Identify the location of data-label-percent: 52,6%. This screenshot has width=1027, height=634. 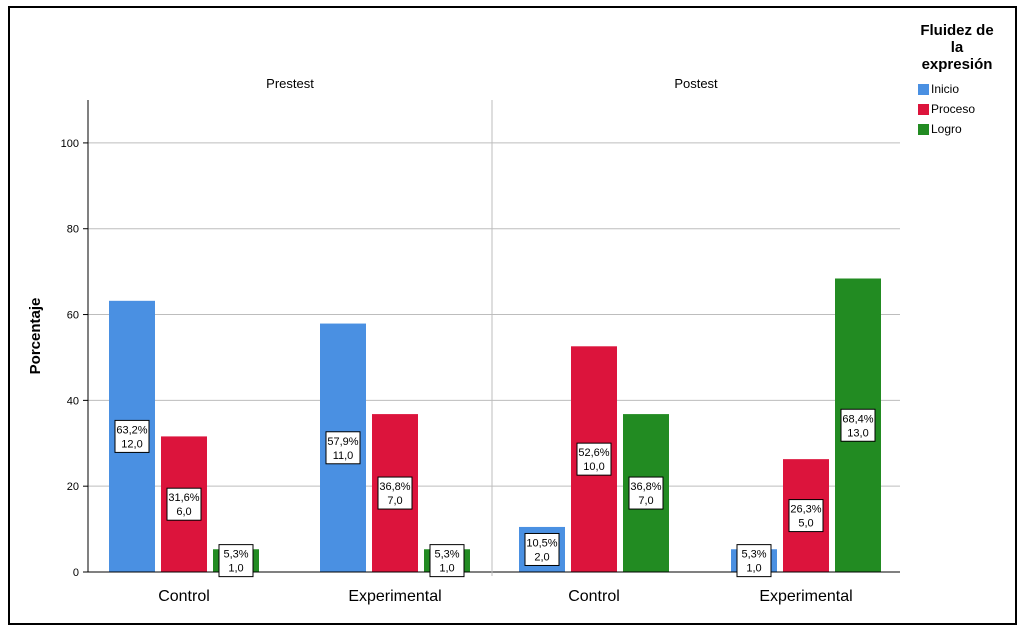
(593, 453).